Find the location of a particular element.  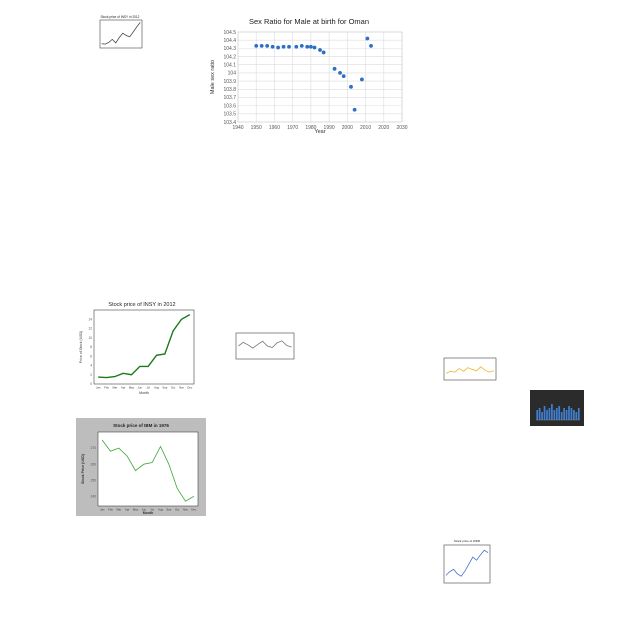

x-tick-label: 1990 is located at coordinates (329, 128).